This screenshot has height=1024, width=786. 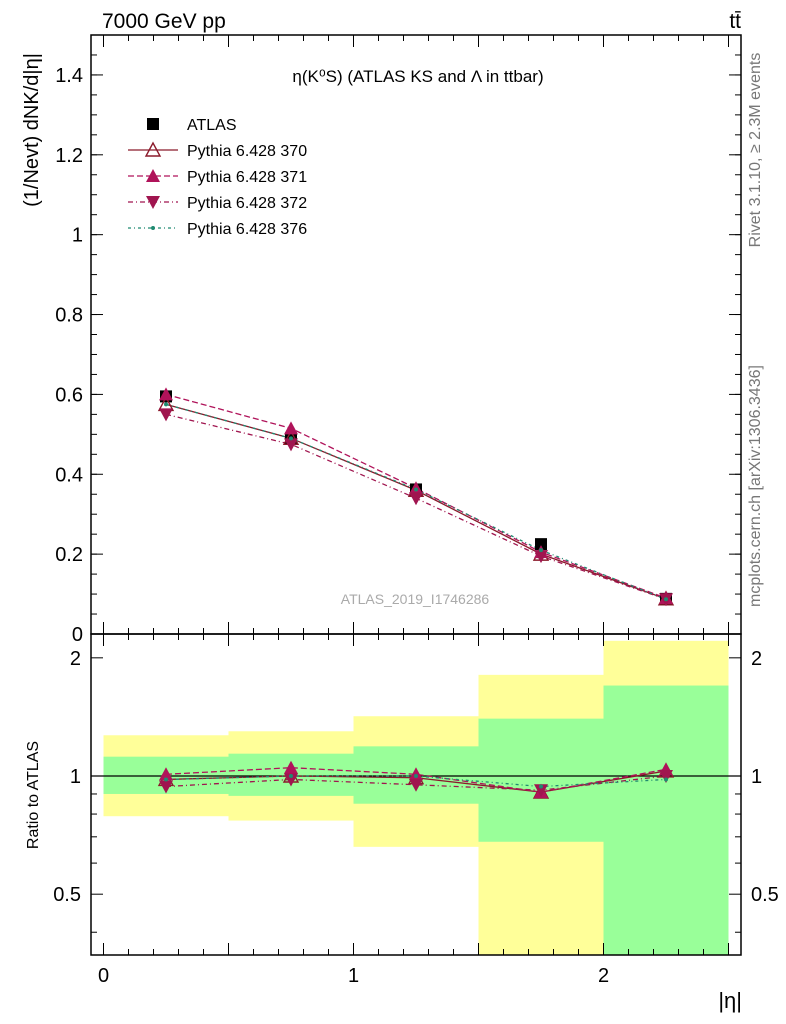 What do you see at coordinates (353, 976) in the screenshot?
I see `x-tick-label: 1` at bounding box center [353, 976].